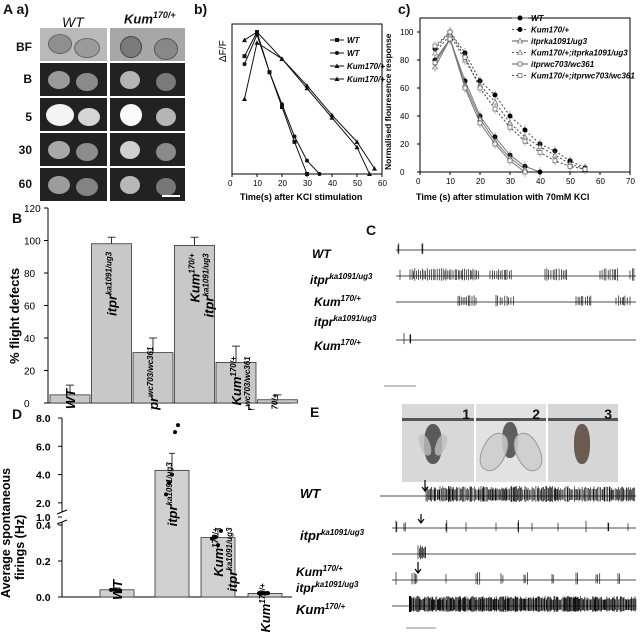  What do you see at coordinates (507, 578) in the screenshot?
I see `trace-E-kum-itpr-spikes` at bounding box center [507, 578].